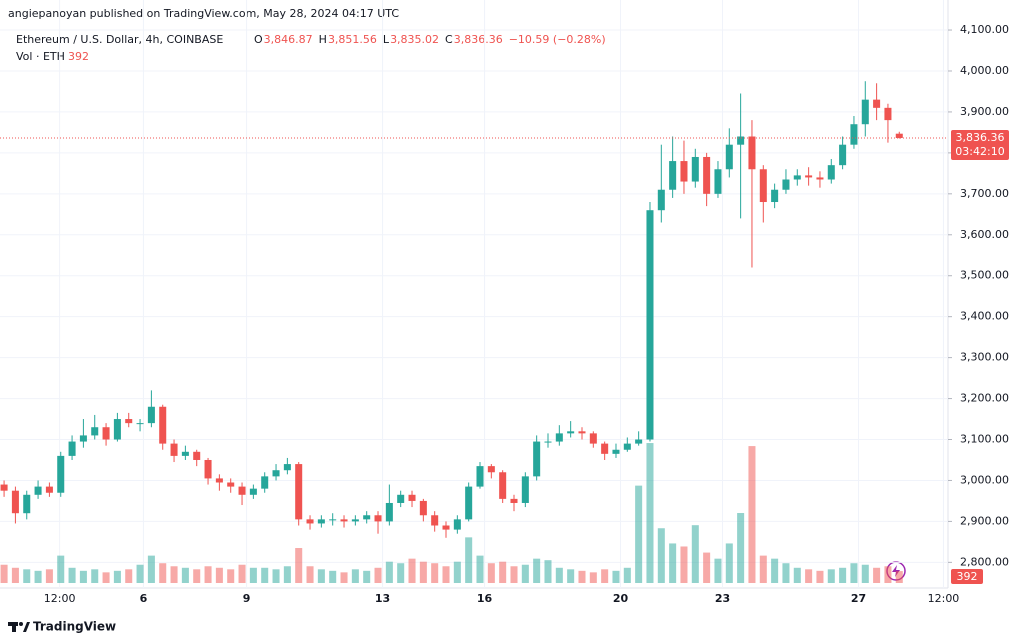  I want to click on symbol: Ethereum / U.S. Dollar, 4h, COINBASE, so click(119, 39).